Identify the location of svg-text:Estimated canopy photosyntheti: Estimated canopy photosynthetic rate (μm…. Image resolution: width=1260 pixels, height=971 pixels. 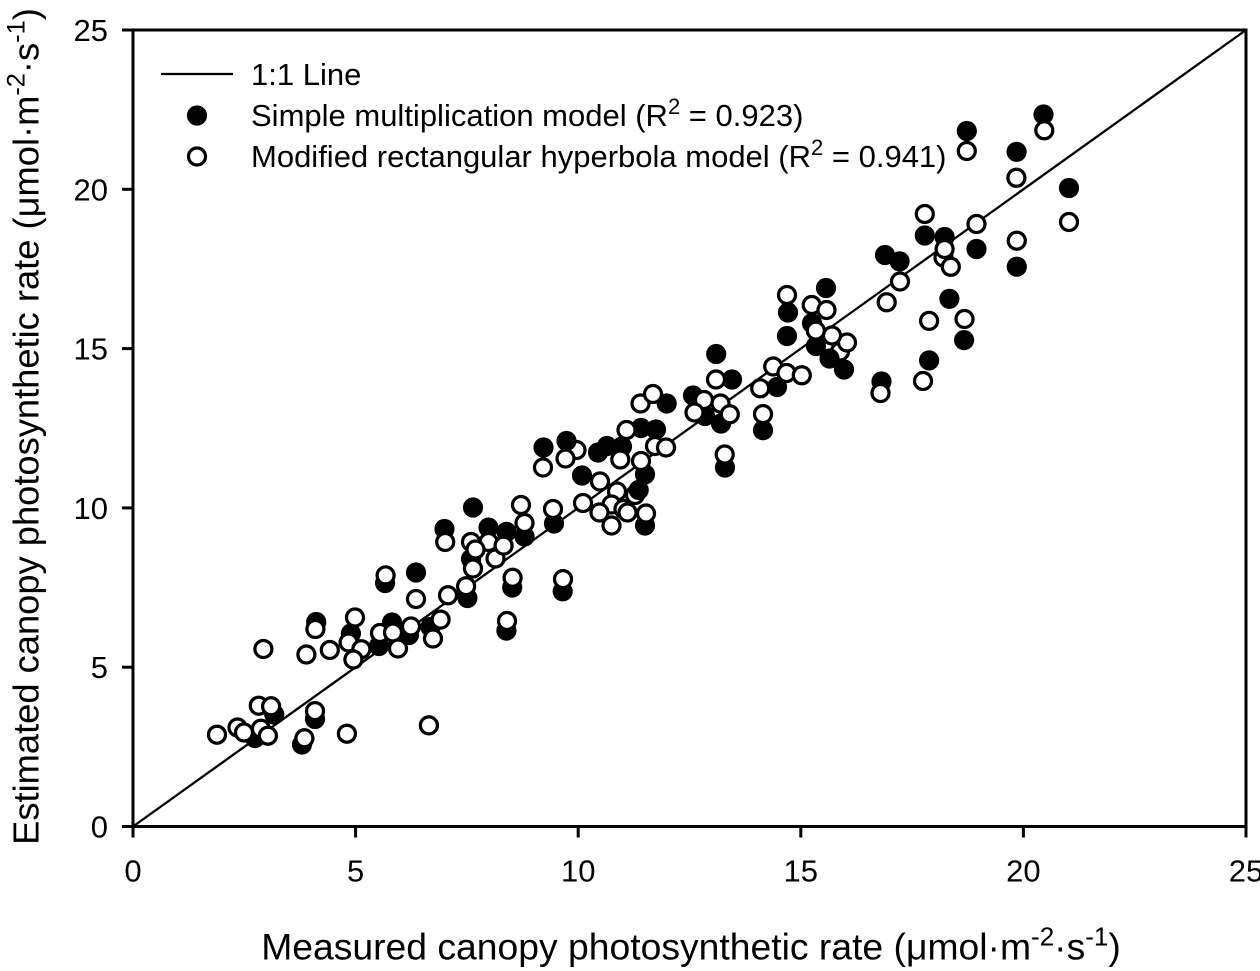
(25, 426).